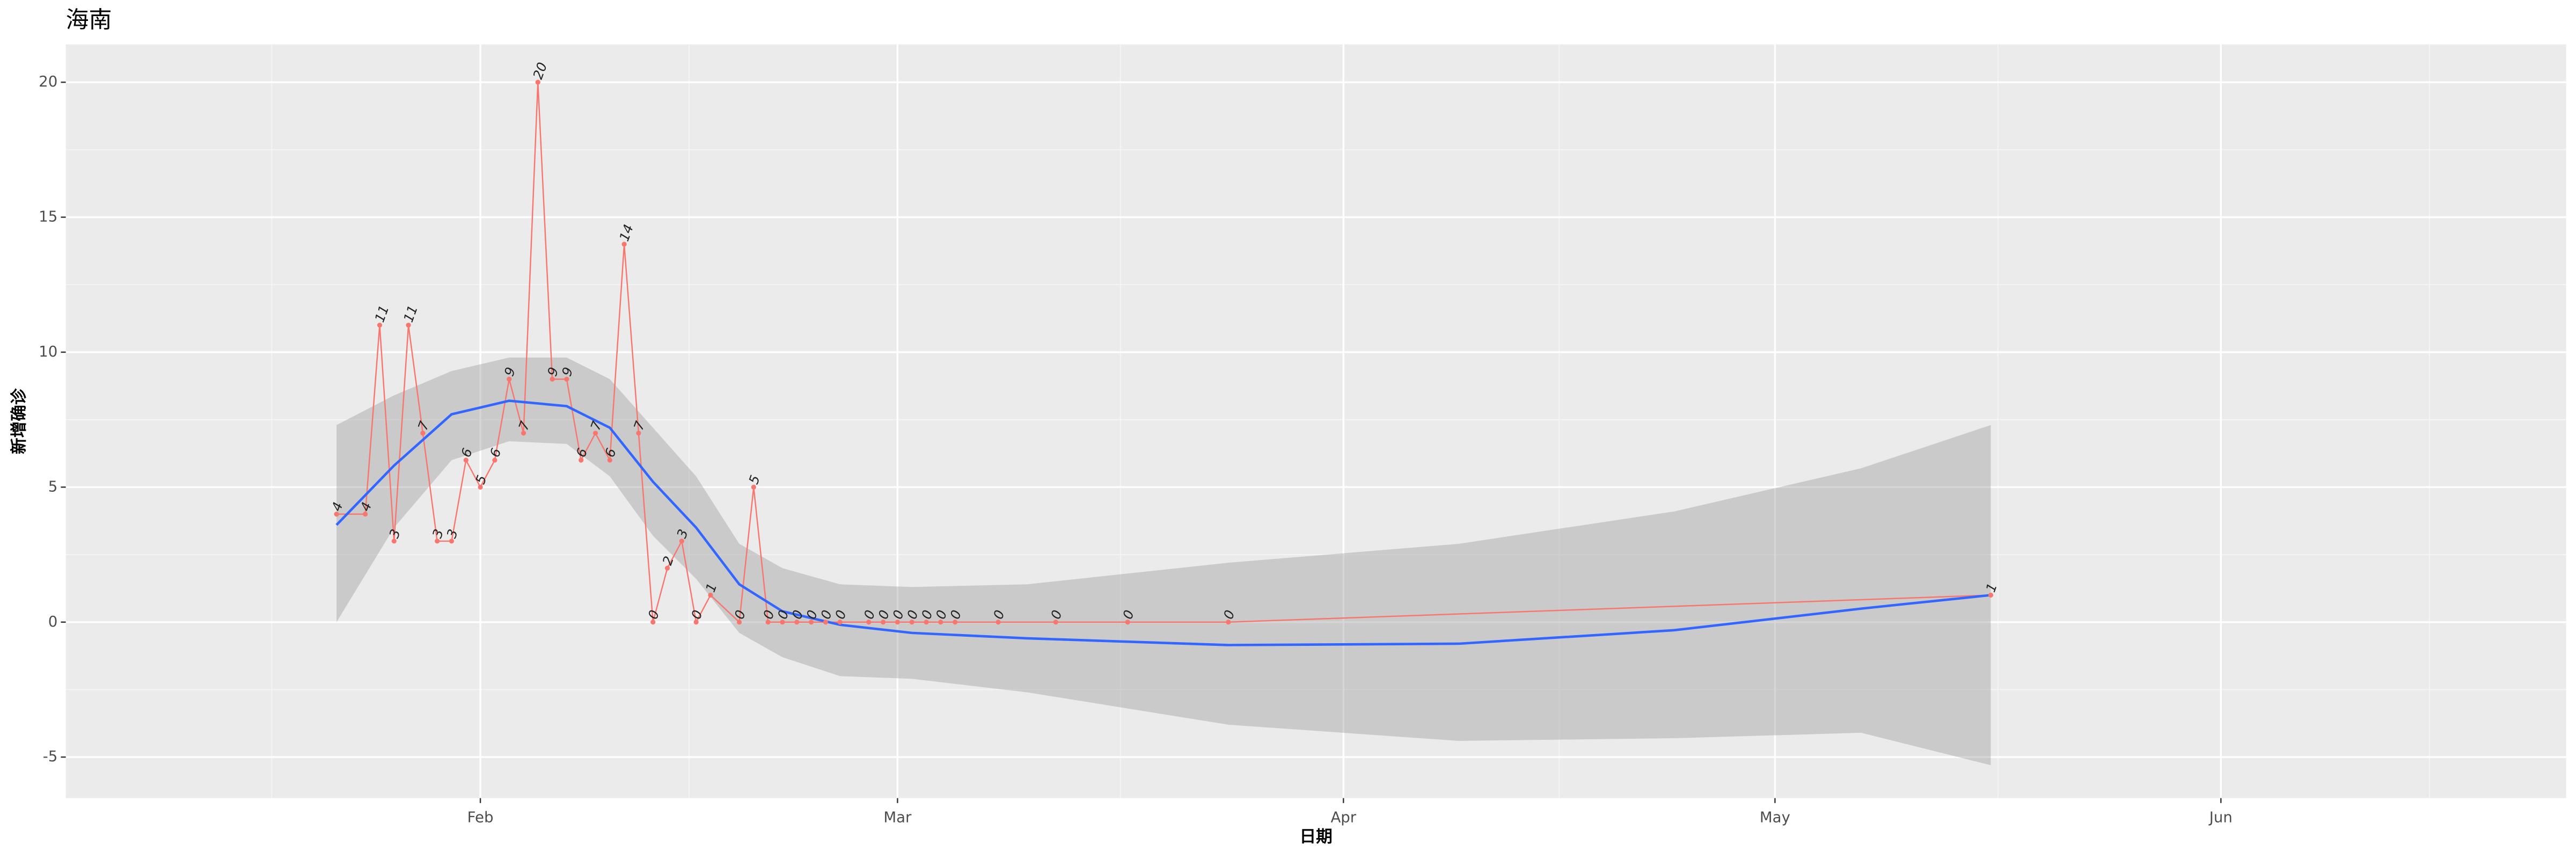  What do you see at coordinates (48, 351) in the screenshot?
I see `y-tick-label: 10` at bounding box center [48, 351].